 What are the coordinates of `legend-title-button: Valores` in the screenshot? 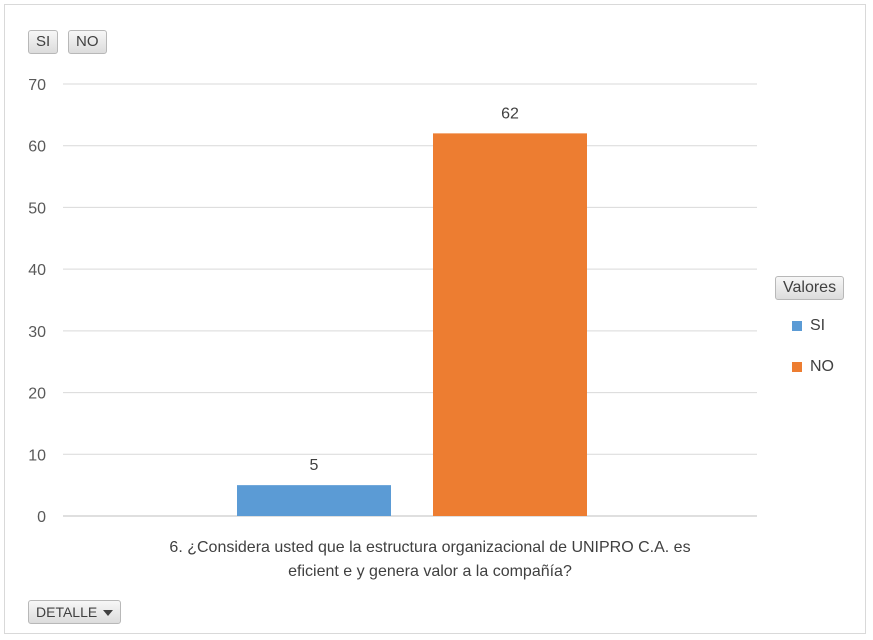 It's located at (810, 288).